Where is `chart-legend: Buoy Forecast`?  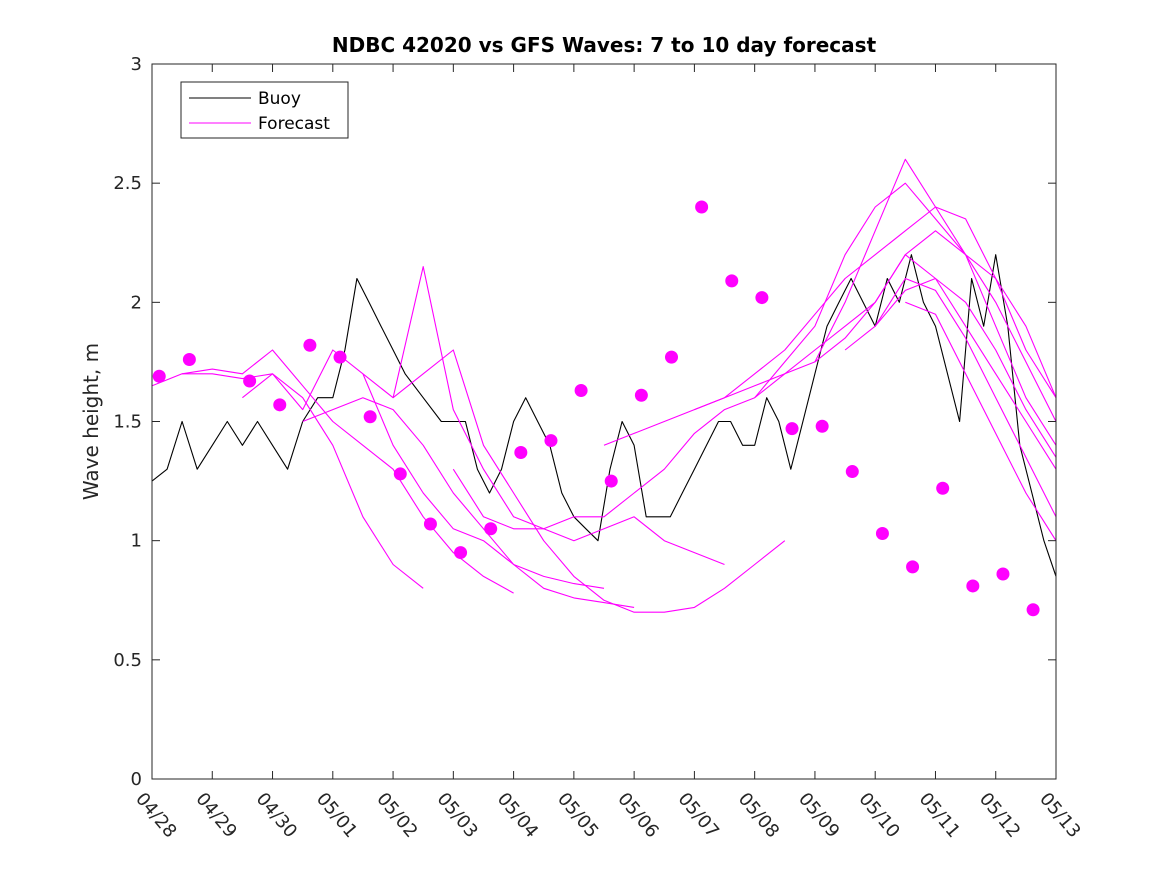 chart-legend: Buoy Forecast is located at coordinates (264, 110).